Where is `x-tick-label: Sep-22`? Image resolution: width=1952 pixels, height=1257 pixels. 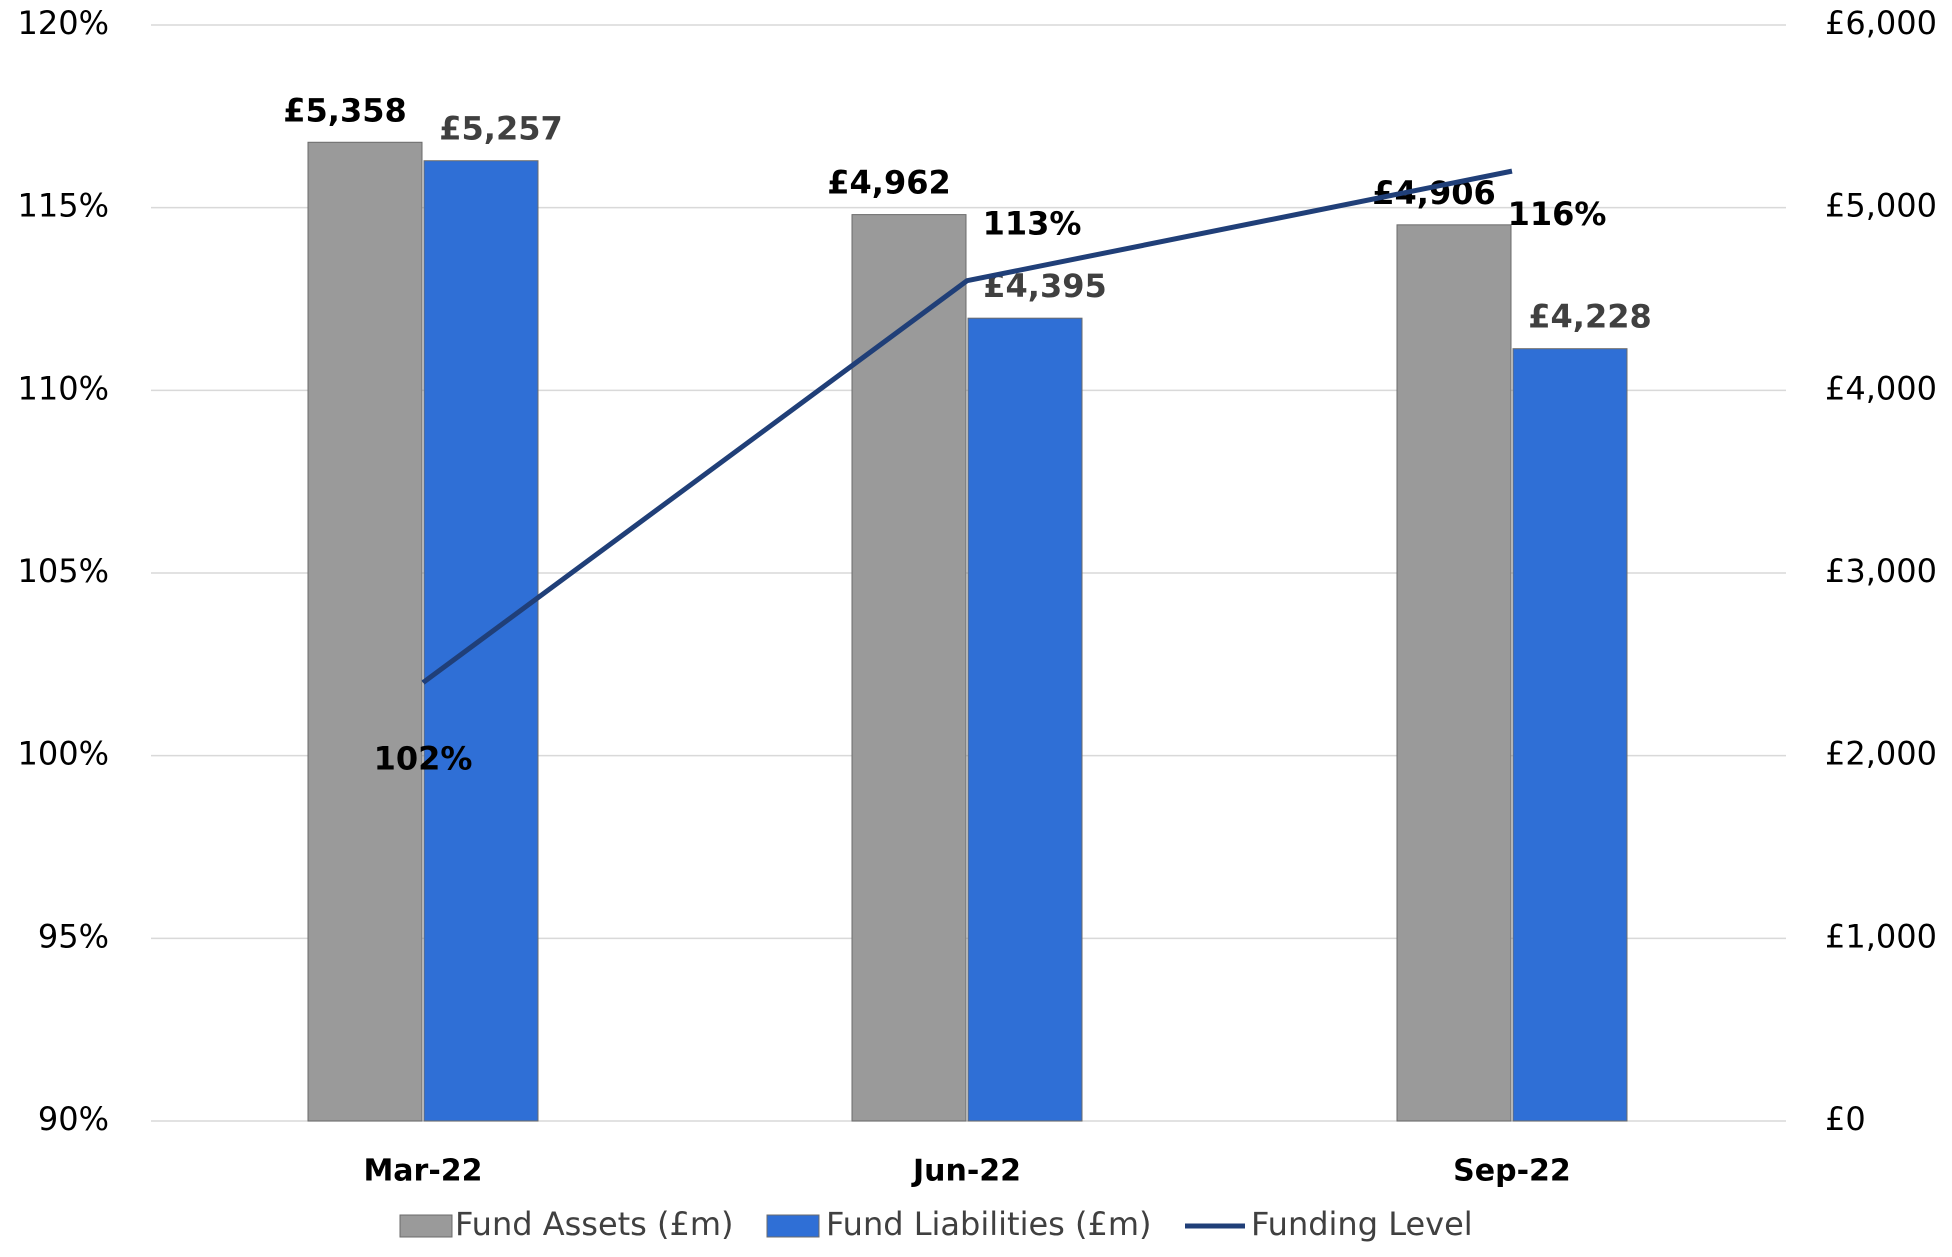
x-tick-label: Sep-22 is located at coordinates (1512, 1171).